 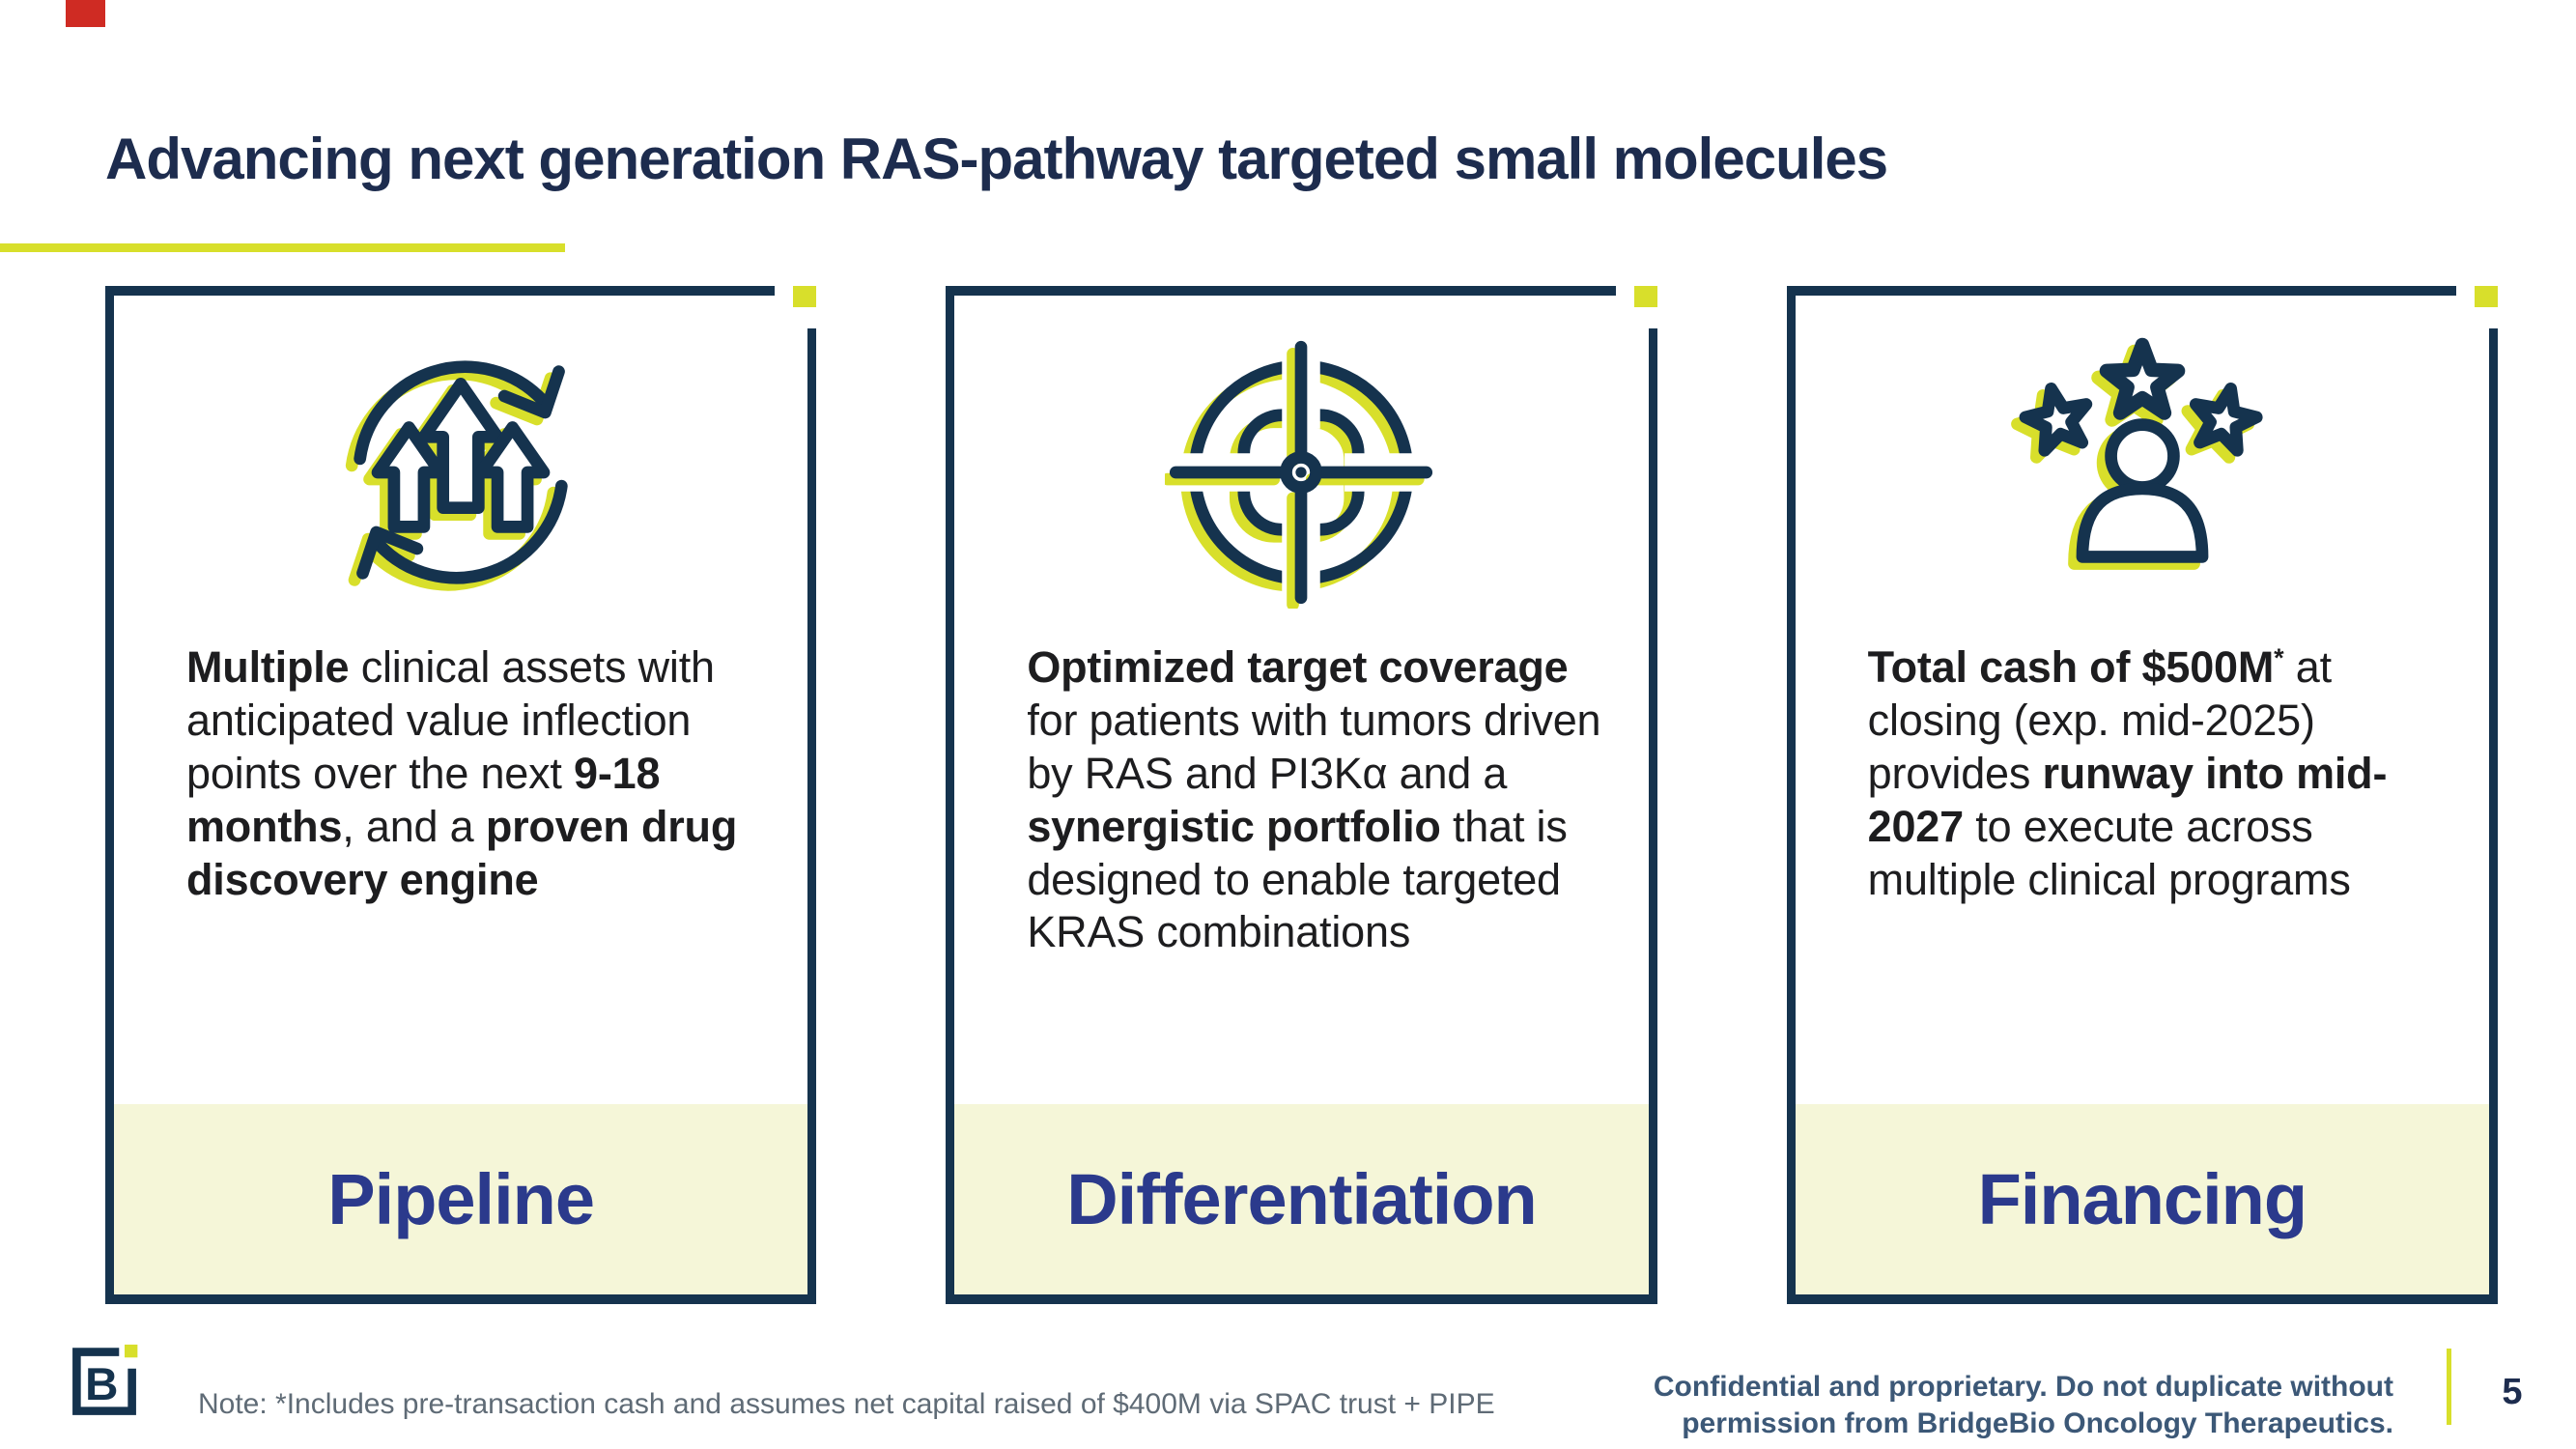 I want to click on card-label: Financing, so click(x=2142, y=1199).